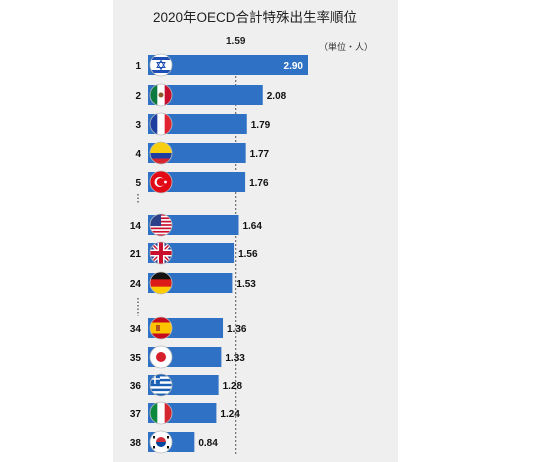 This screenshot has height=462, width=534. Describe the element at coordinates (136, 254) in the screenshot. I see `rank-label: 21` at that location.